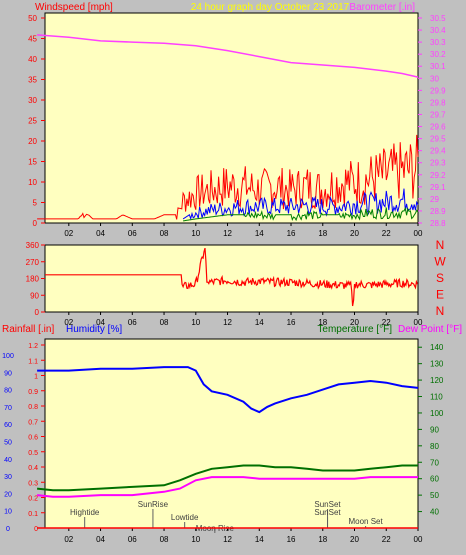 The height and width of the screenshot is (555, 466). Describe the element at coordinates (33, 514) in the screenshot. I see `rainfall-tick-label: 0.1` at that location.